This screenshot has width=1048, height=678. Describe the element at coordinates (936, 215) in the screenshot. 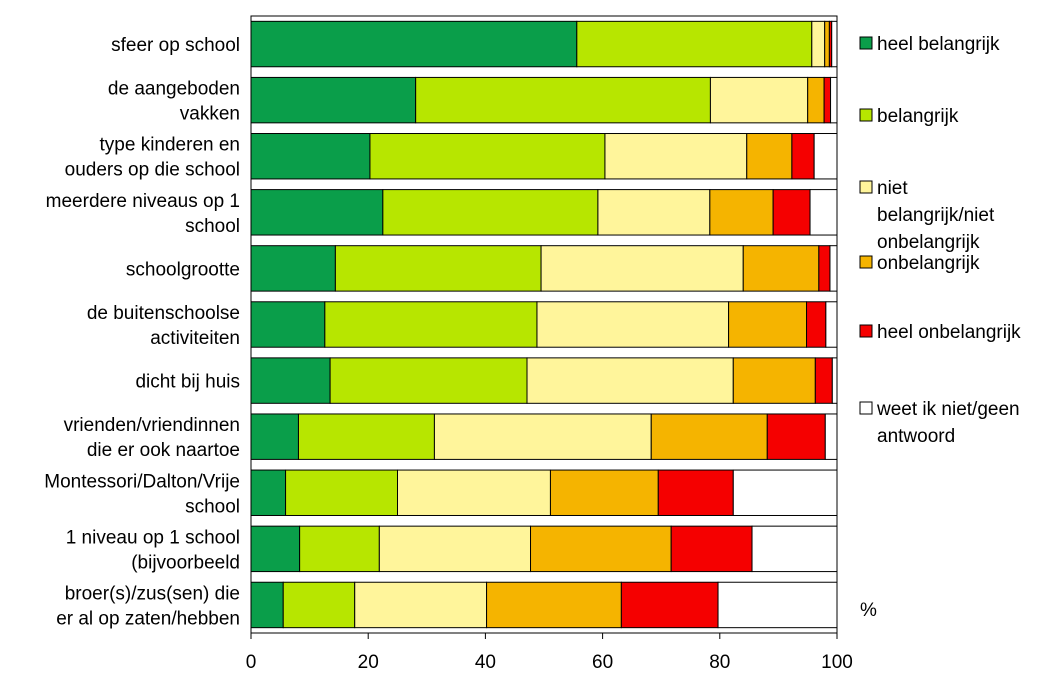

I see `legend-label-3: niet belangrijk/niet onbelangrijk` at that location.